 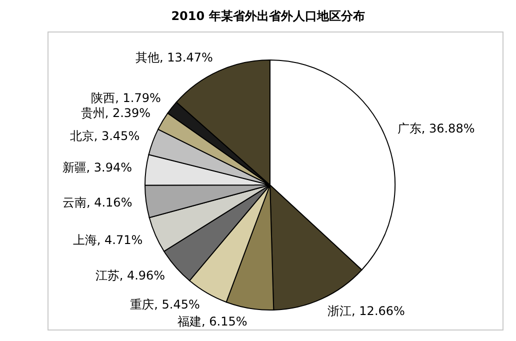 I want to click on slice-label: 云南, 4.16%, so click(x=97, y=203).